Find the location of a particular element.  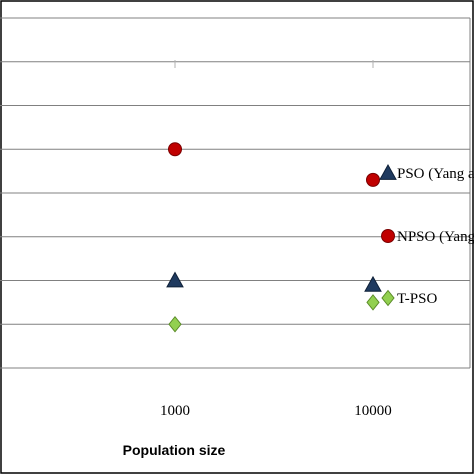

x-tick-label-1000: 1000 is located at coordinates (175, 411).